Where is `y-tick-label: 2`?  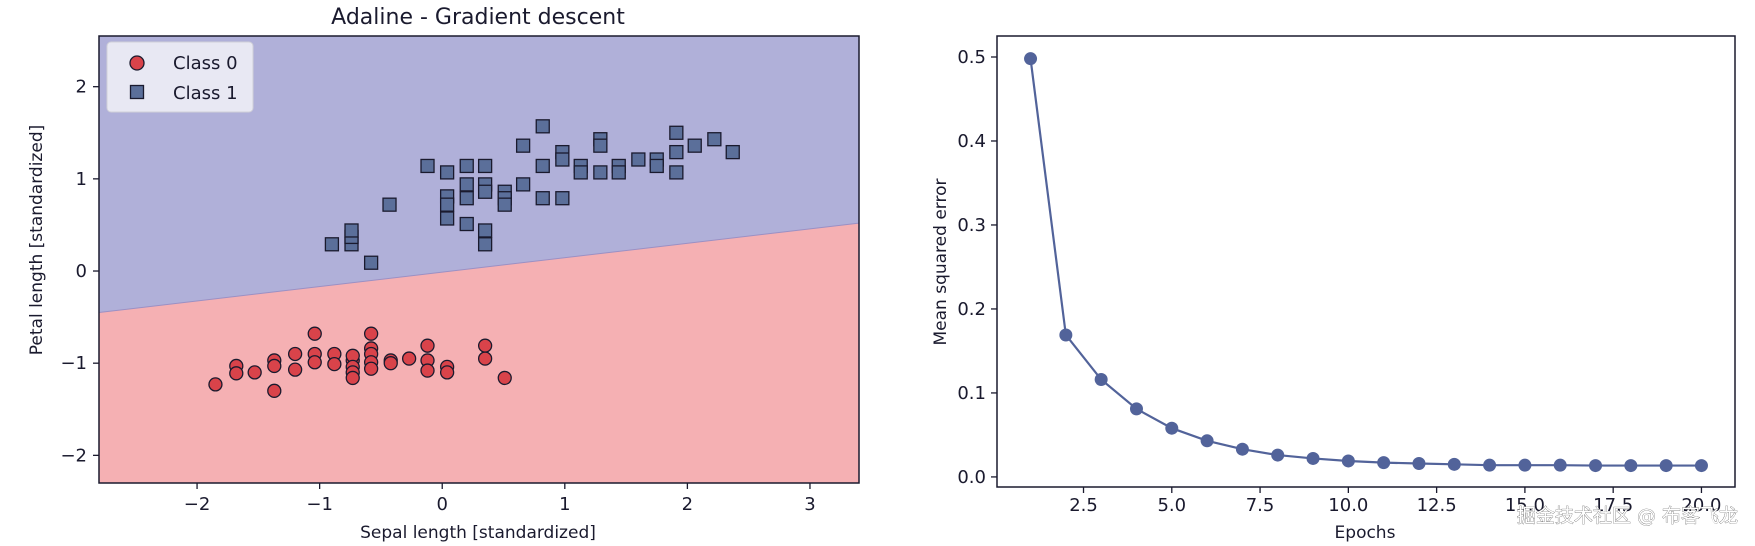 y-tick-label: 2 is located at coordinates (81, 87).